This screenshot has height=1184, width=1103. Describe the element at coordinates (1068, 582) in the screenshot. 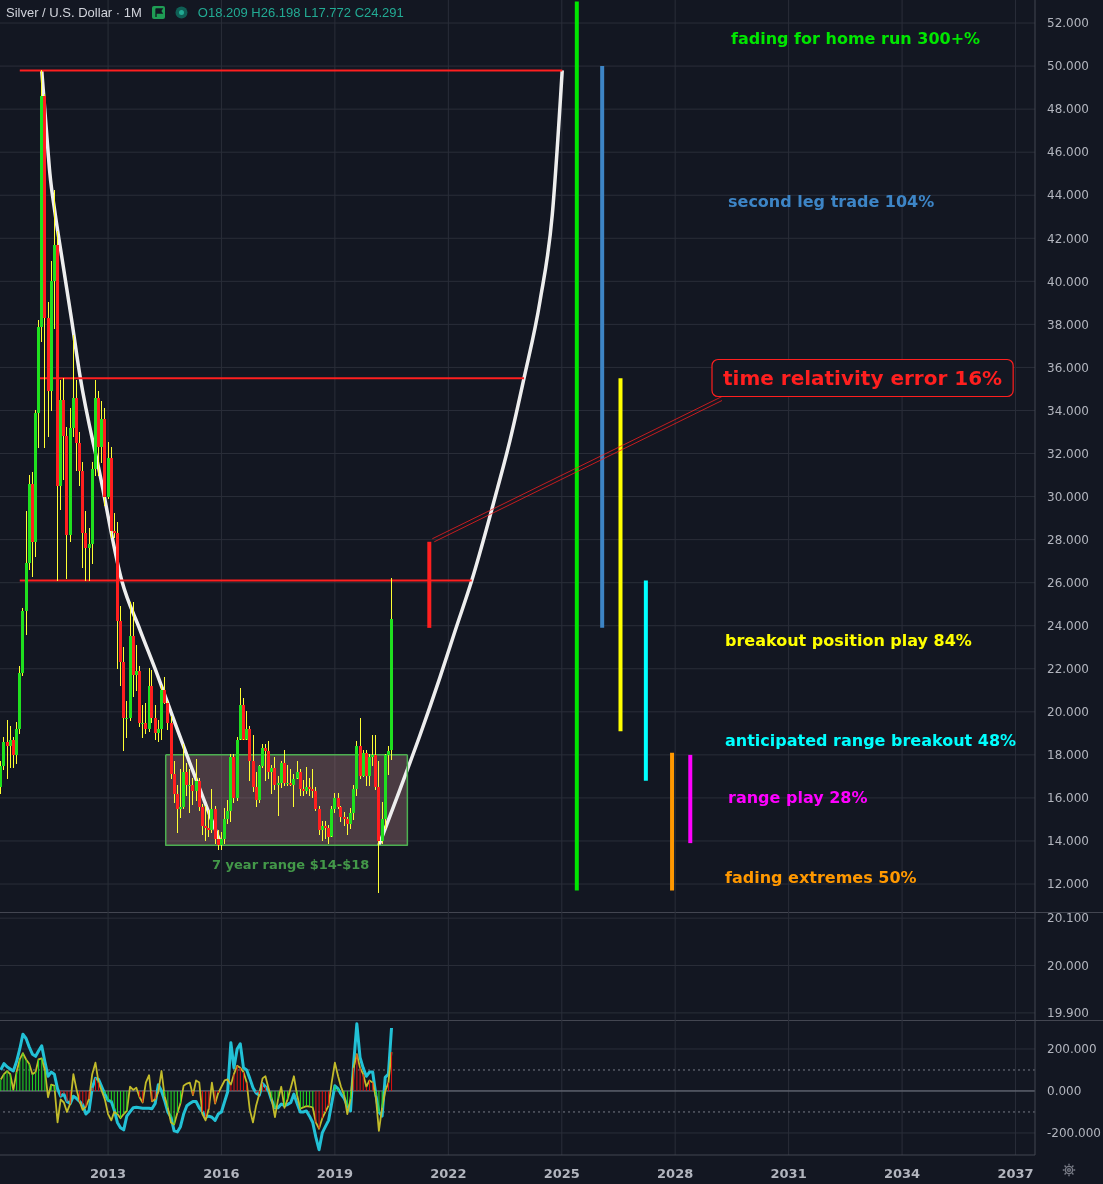

I see `y-tick-label: 26.000` at that location.